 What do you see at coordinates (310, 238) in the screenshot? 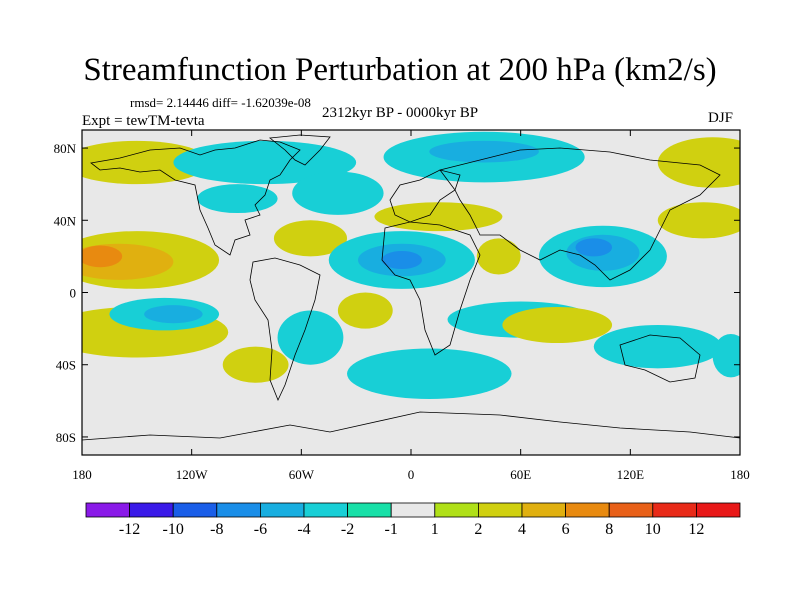
I see `anomaly-caribbean` at bounding box center [310, 238].